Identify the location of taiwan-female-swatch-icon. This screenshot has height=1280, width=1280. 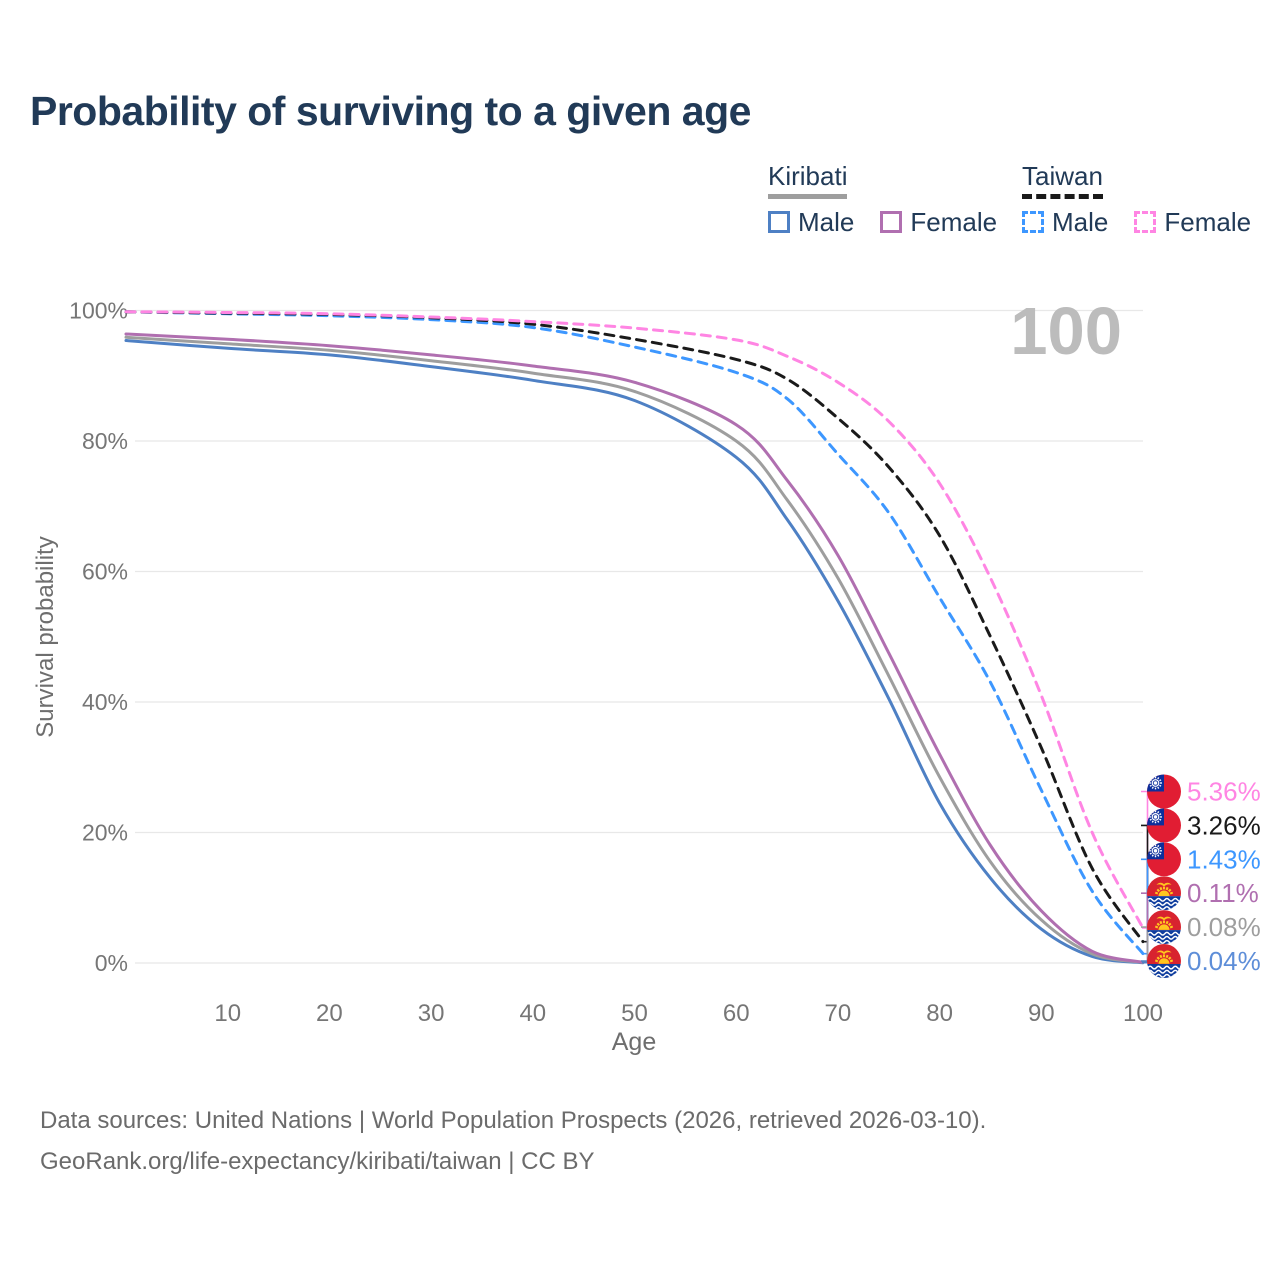
(1145, 222).